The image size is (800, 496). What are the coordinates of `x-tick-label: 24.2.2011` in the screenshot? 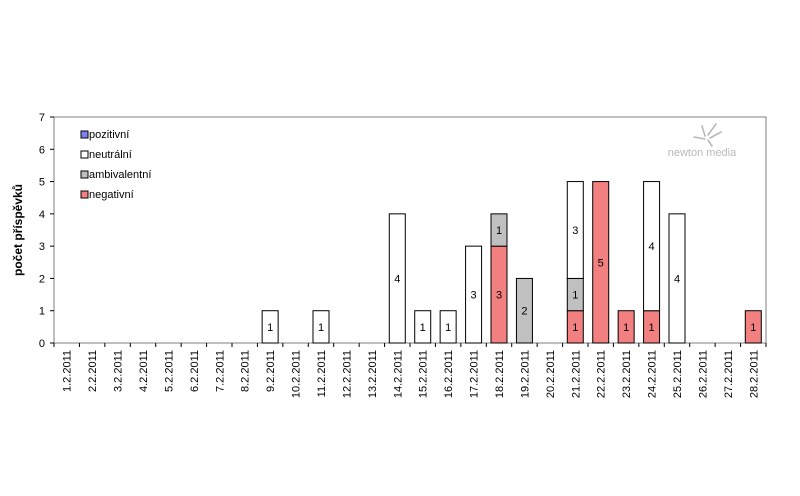 It's located at (653, 374).